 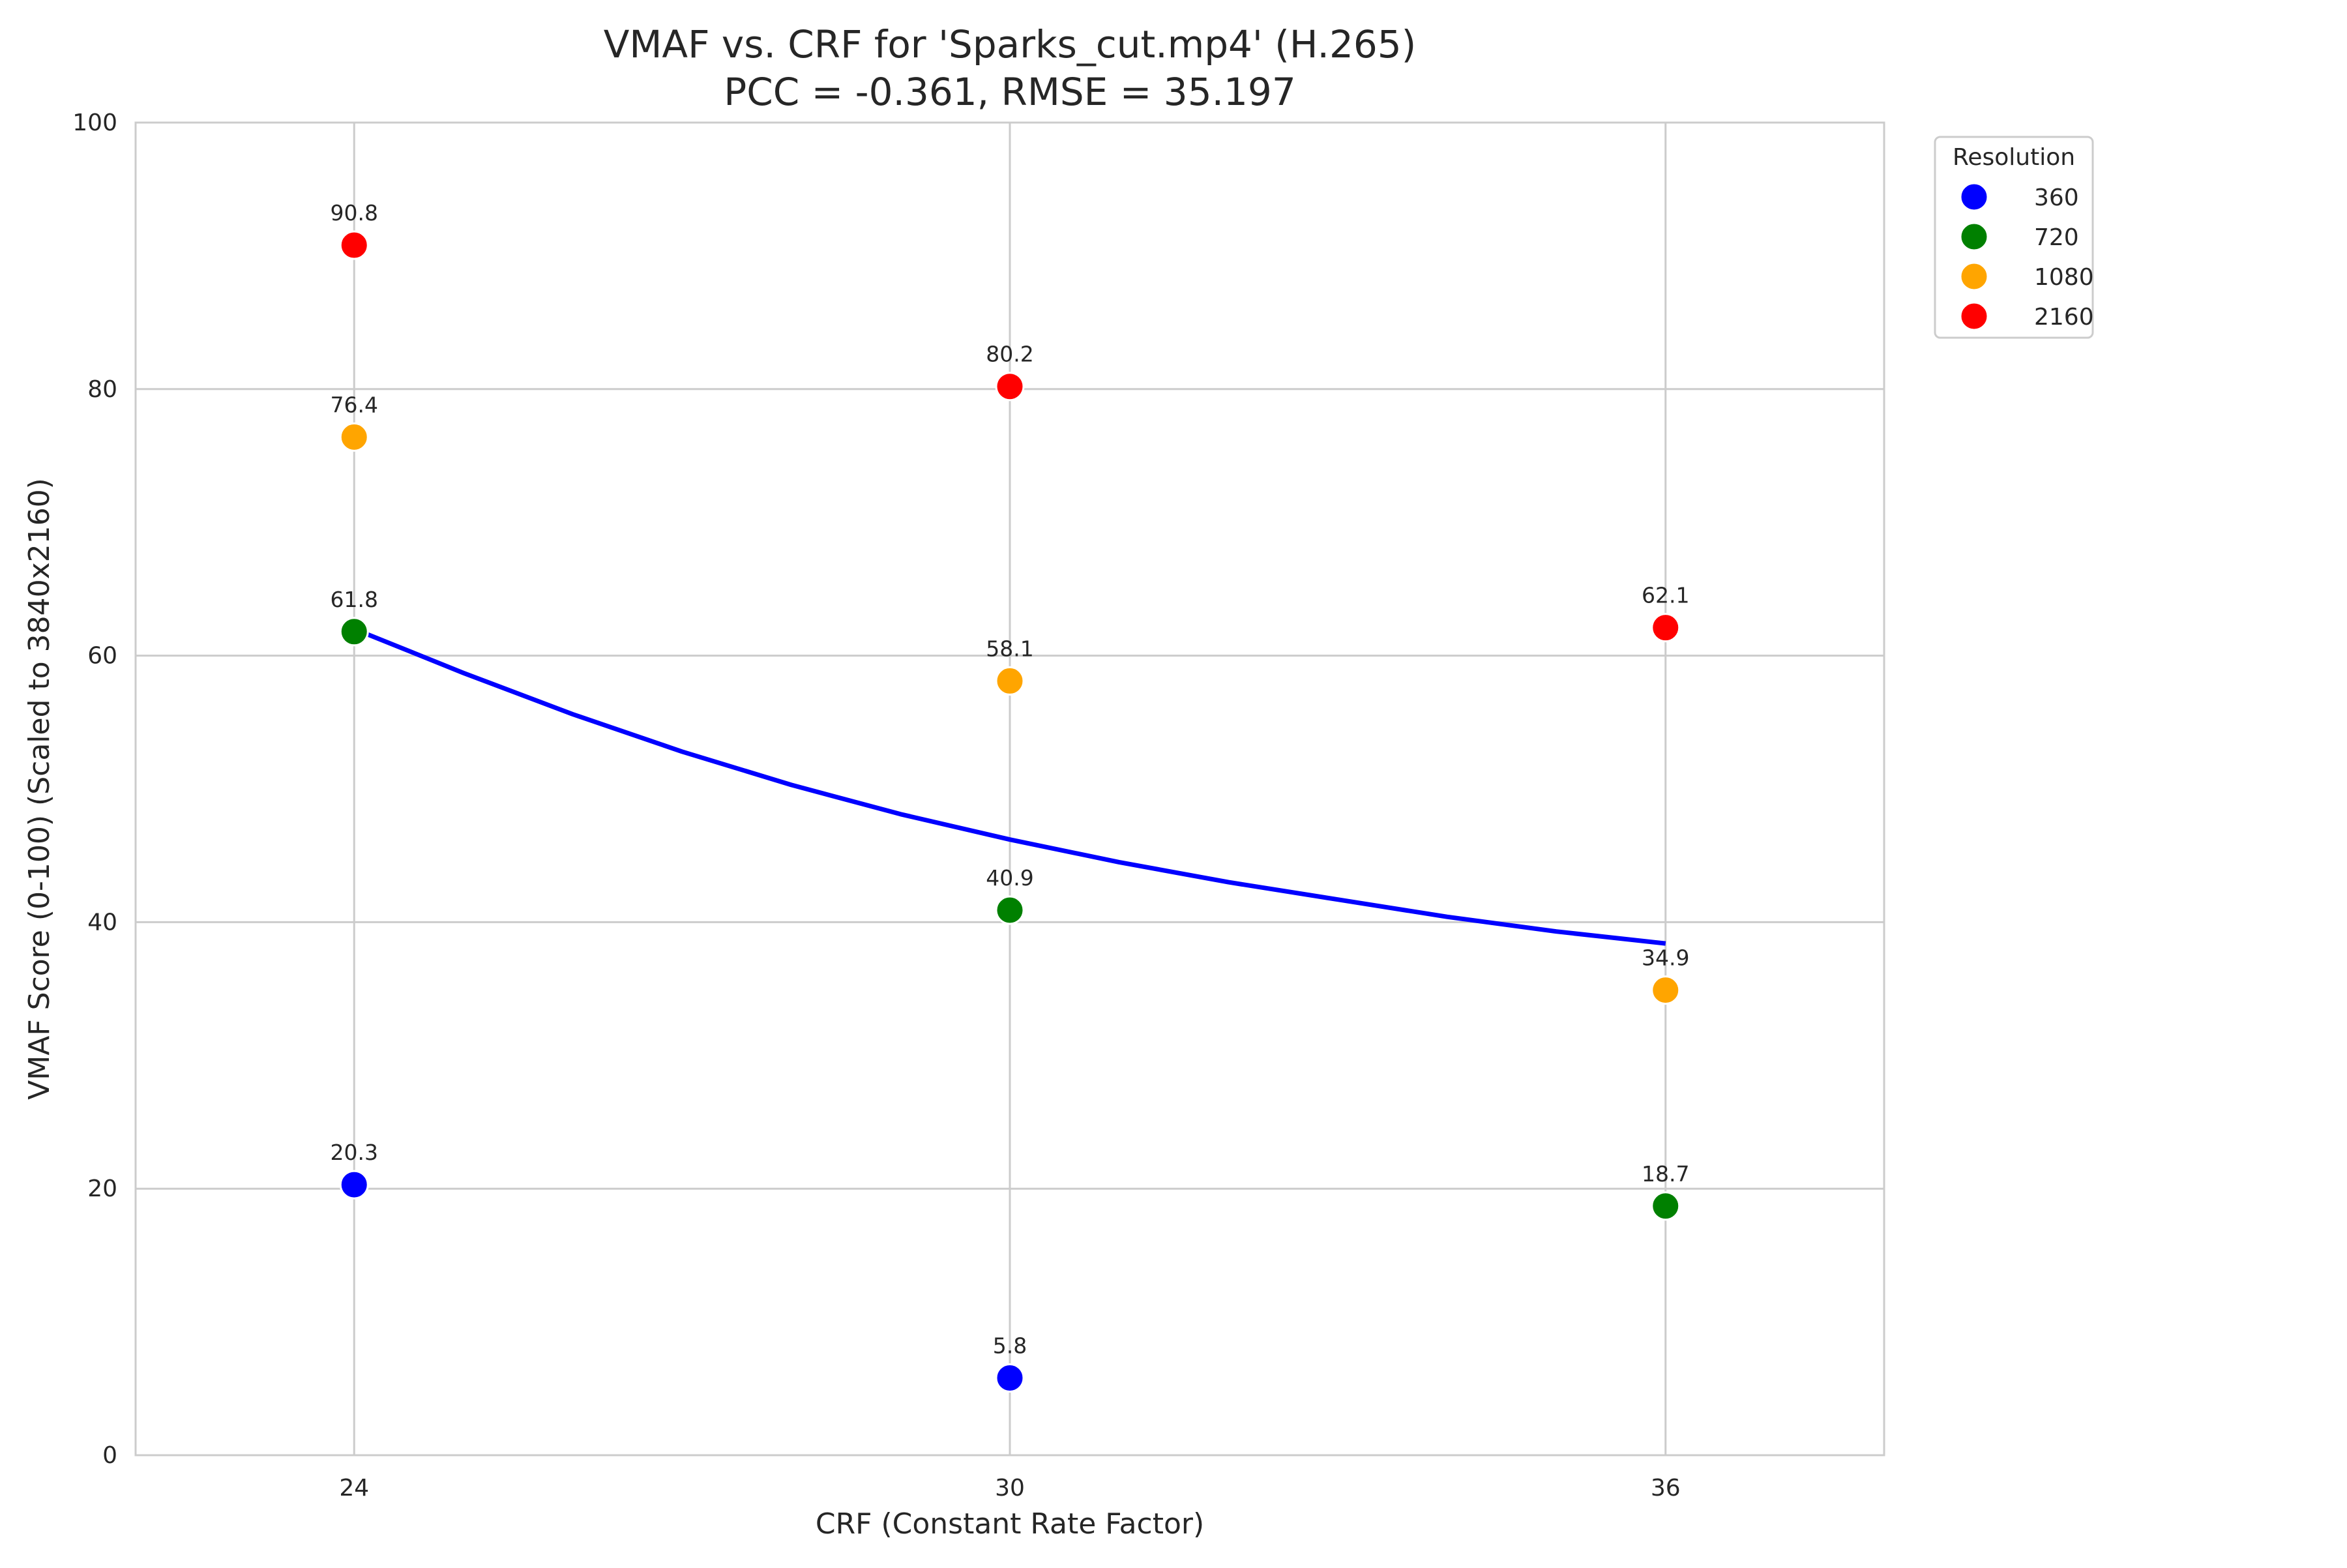 What do you see at coordinates (102, 922) in the screenshot?
I see `y-tick-label-40: 40` at bounding box center [102, 922].